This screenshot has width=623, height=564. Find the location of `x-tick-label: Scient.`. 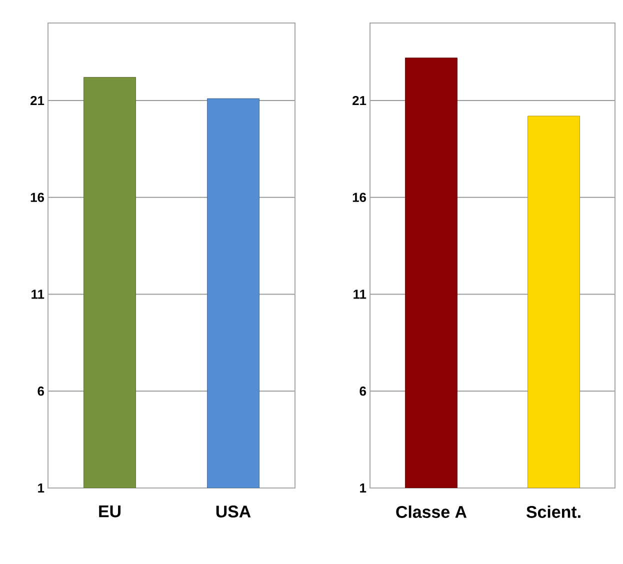

x-tick-label: Scient. is located at coordinates (553, 512).